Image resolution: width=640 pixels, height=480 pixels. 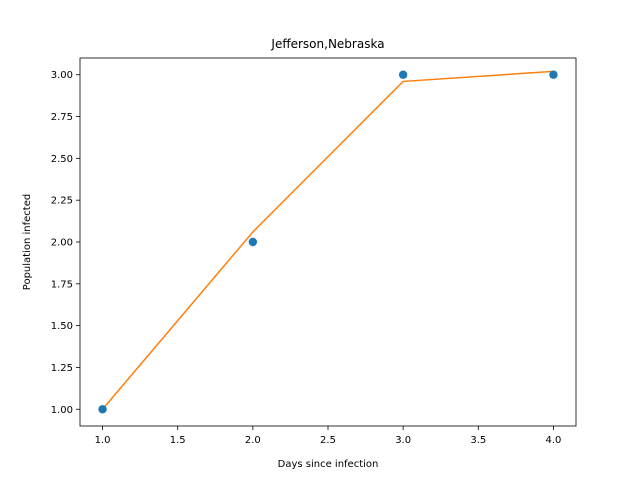 I want to click on y-tick-label: 2.25, so click(x=62, y=201).